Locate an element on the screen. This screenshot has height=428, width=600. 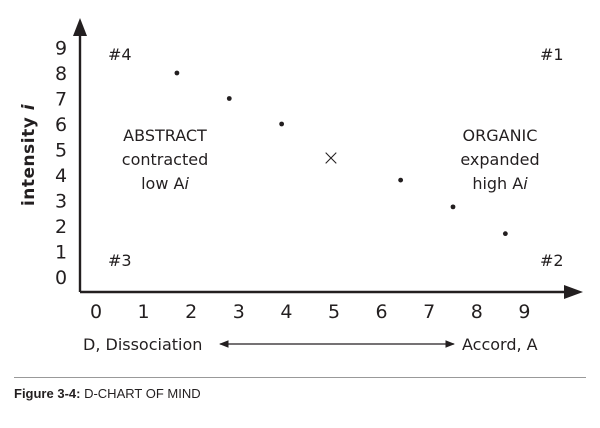
figure-caption: Figure 3-4: D-CHART OF MIND is located at coordinates (107, 393).